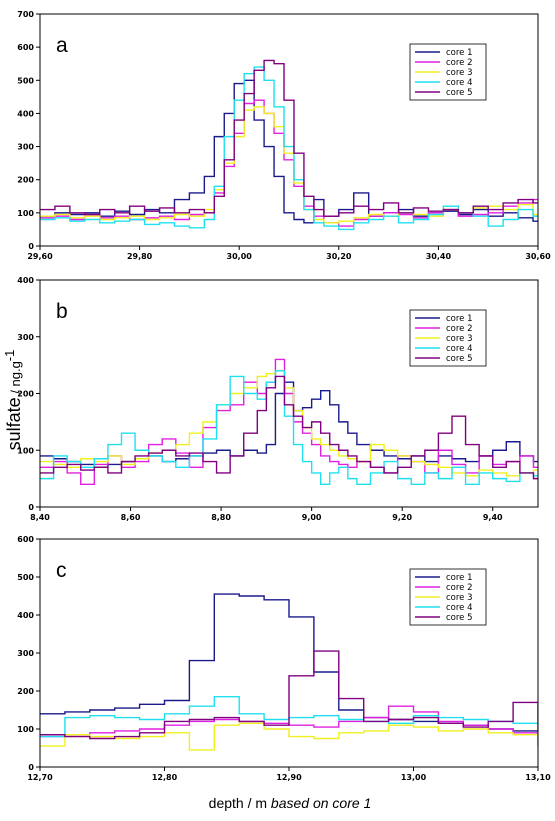 This screenshot has width=555, height=821. I want to click on x-axis-label-note: based on core 1, so click(321, 803).